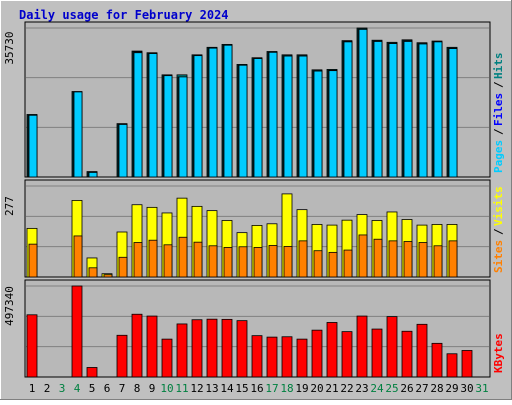 This screenshot has height=405, width=512. I want to click on x-tick-label-day-2: 2, so click(47, 388).